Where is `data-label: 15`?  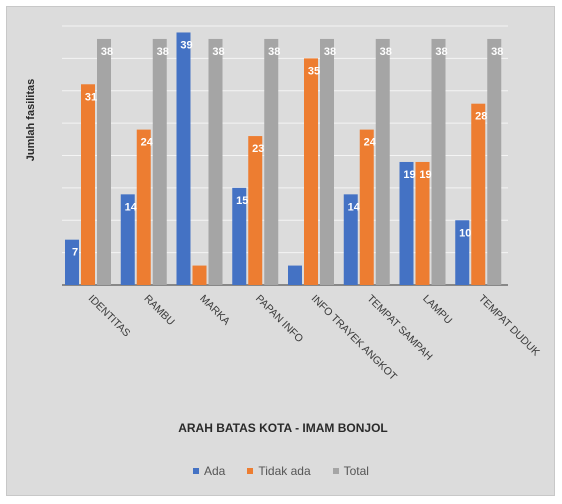 data-label: 15 is located at coordinates (242, 201).